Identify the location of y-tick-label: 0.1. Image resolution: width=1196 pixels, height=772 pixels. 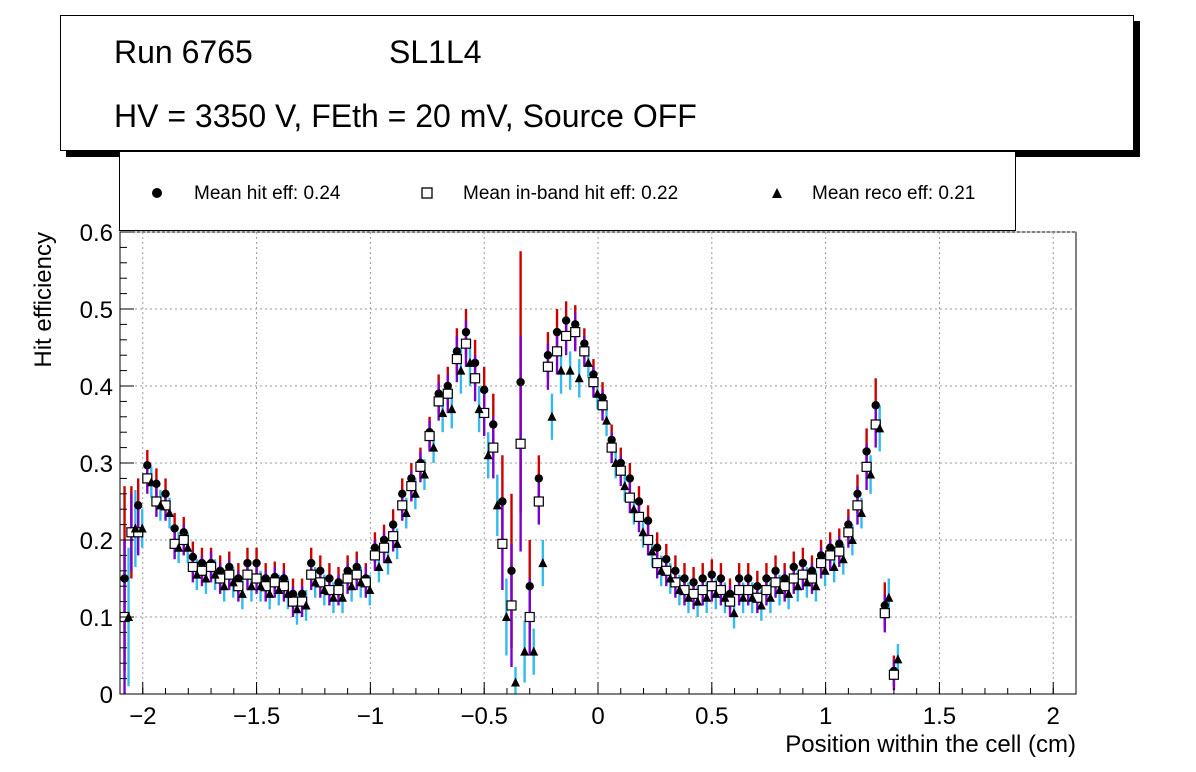
(96, 618).